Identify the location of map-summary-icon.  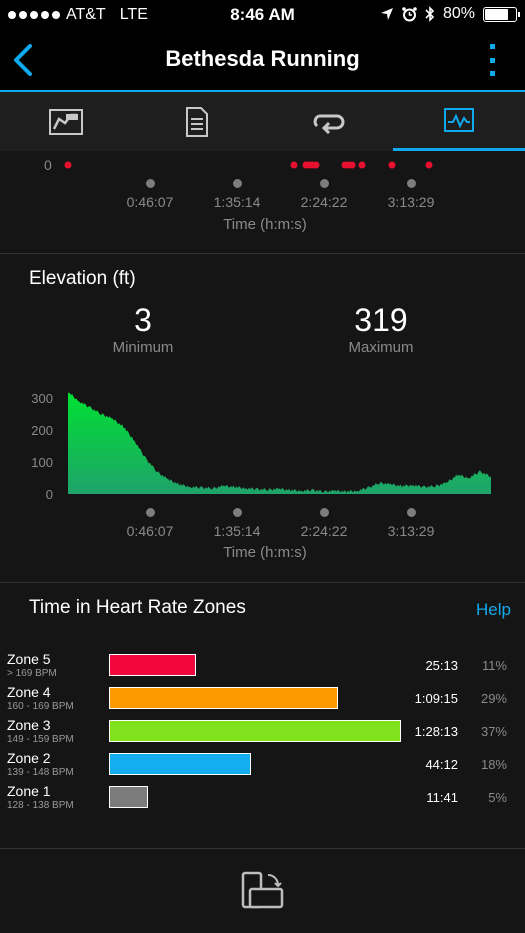
(65, 121).